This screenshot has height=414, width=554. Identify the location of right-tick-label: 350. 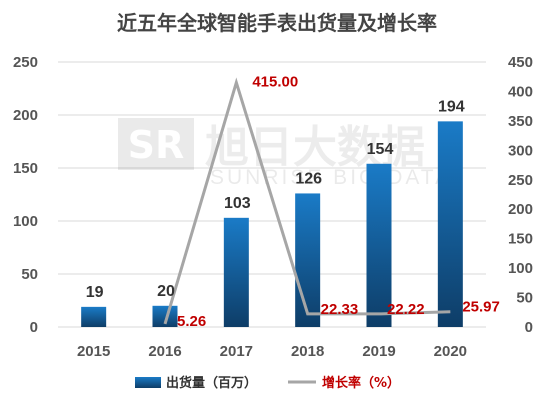
(520, 121).